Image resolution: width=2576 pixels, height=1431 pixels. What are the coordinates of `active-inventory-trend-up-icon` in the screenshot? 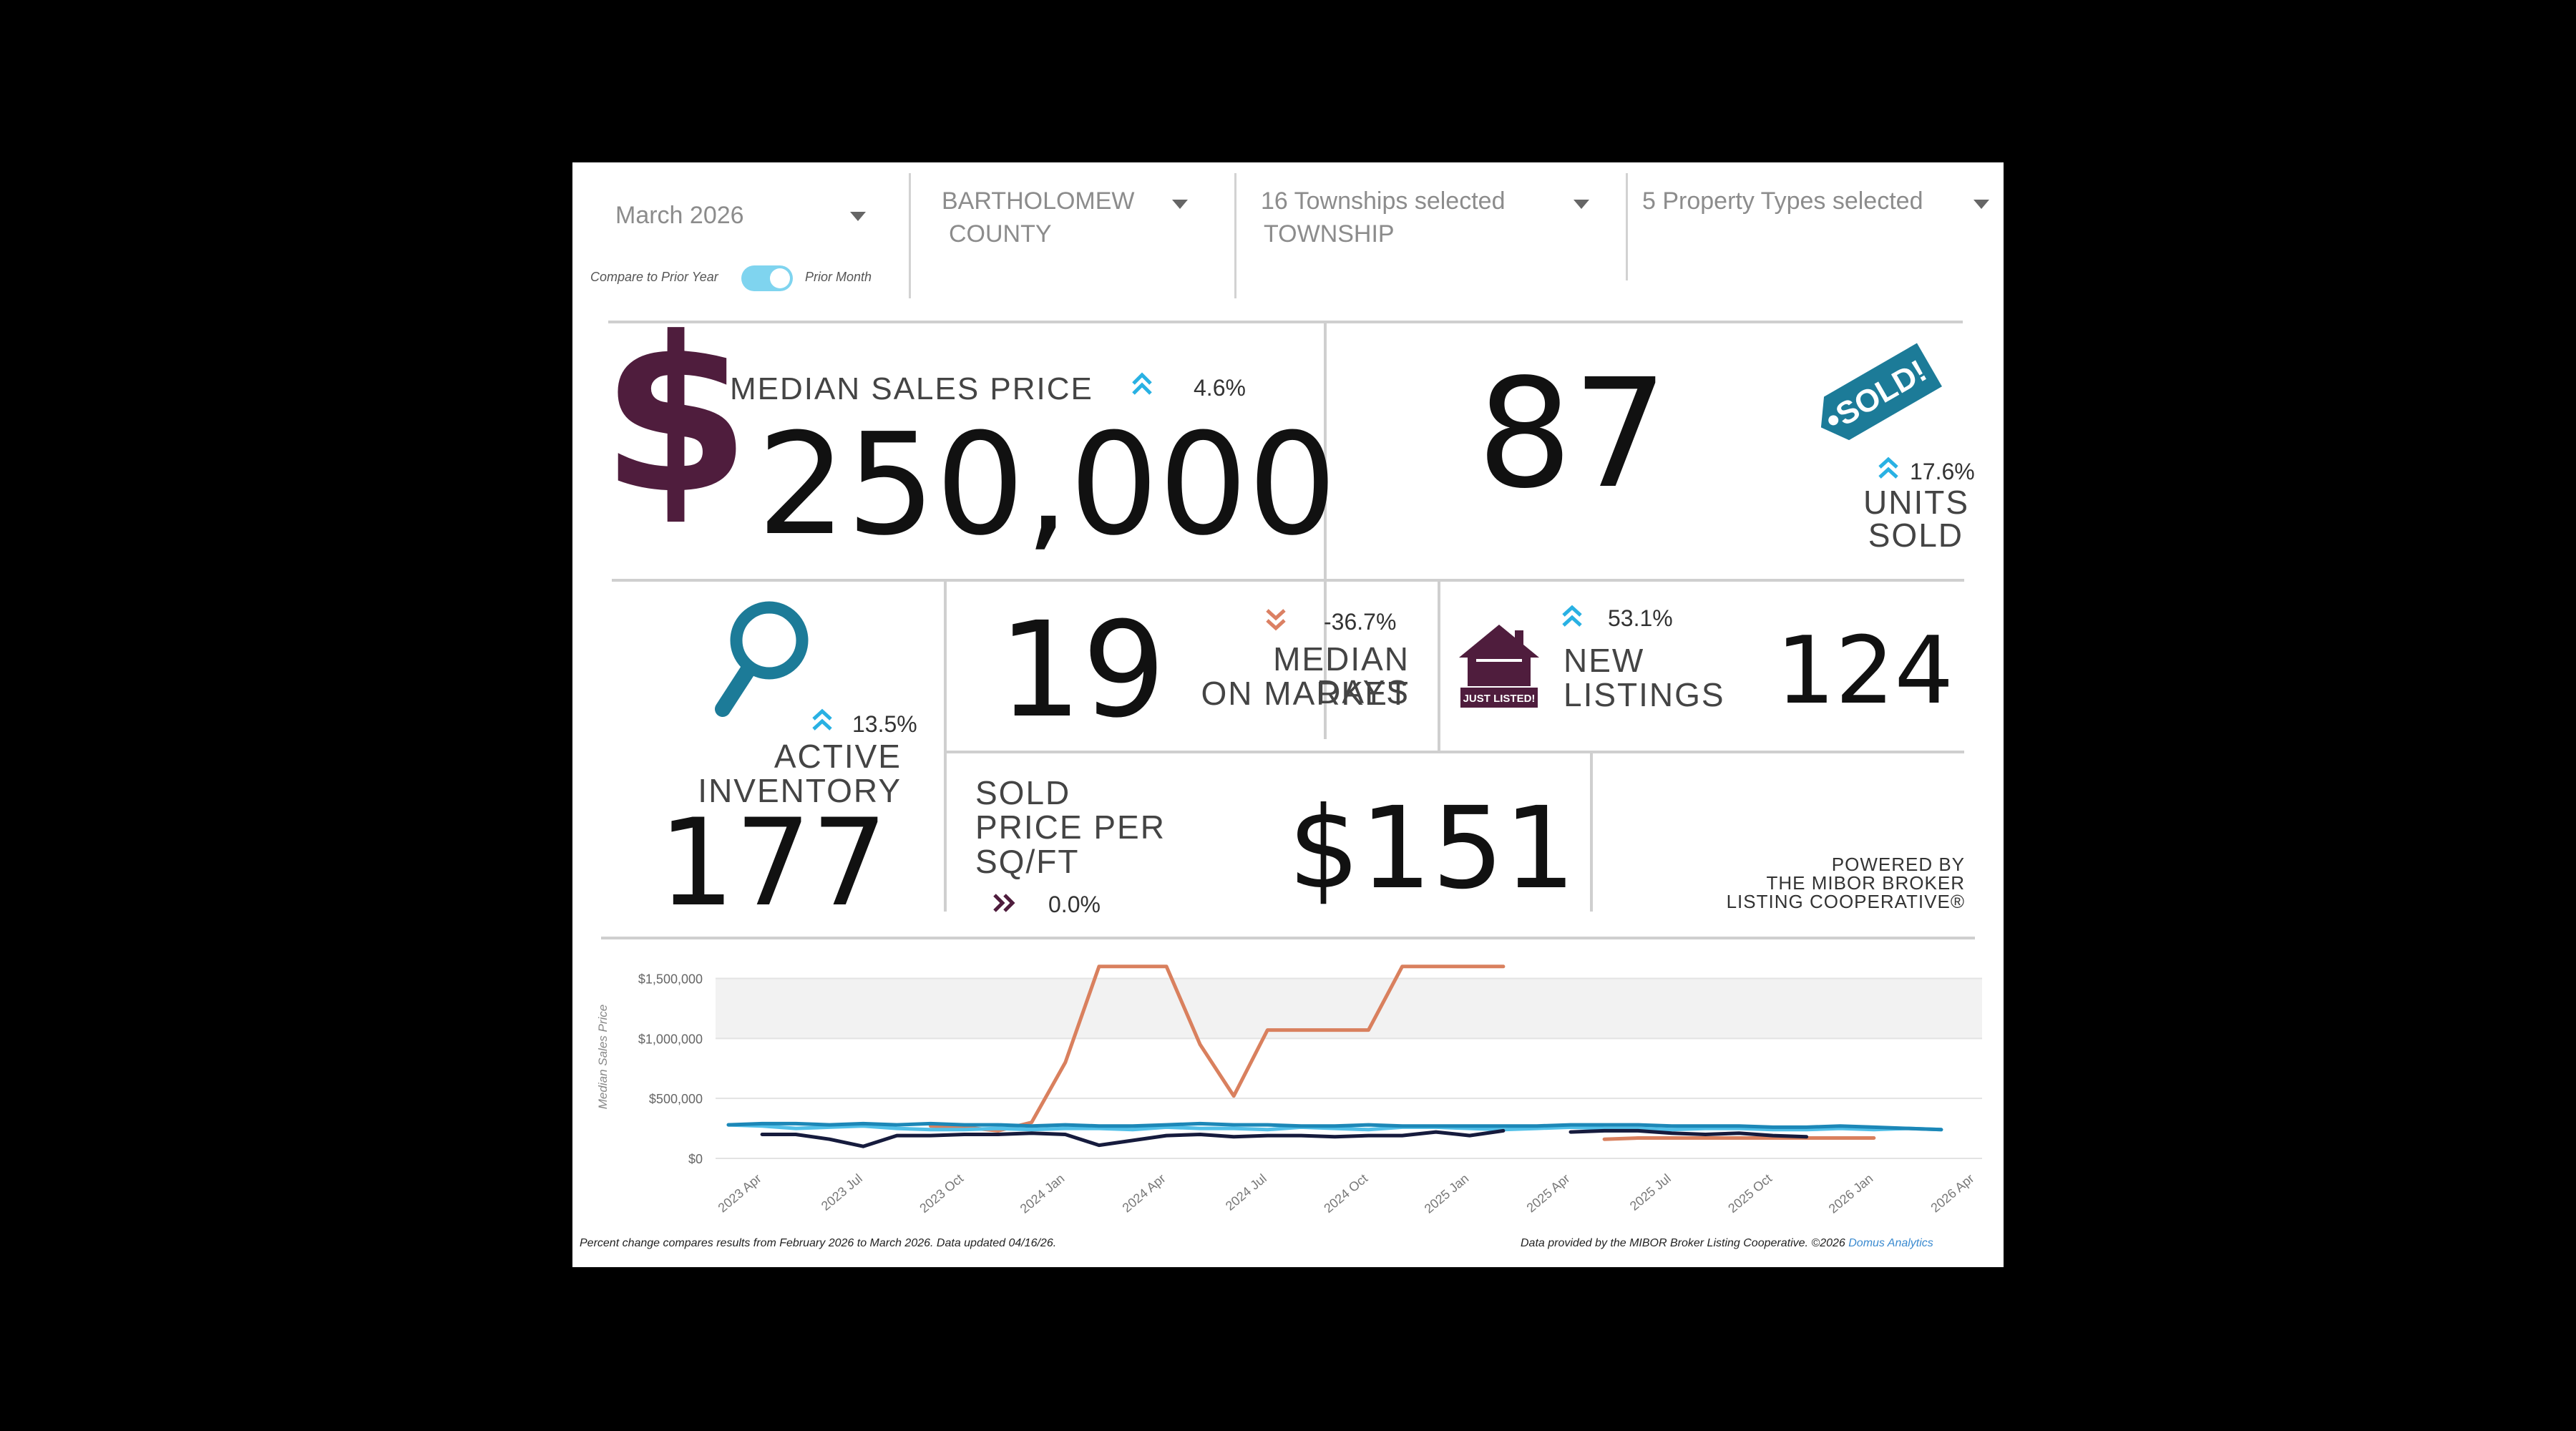 It's located at (822, 722).